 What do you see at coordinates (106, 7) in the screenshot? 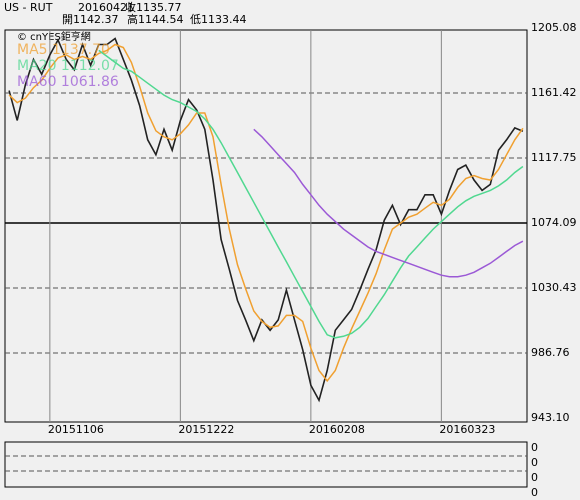
I see `date: 20160421` at bounding box center [106, 7].